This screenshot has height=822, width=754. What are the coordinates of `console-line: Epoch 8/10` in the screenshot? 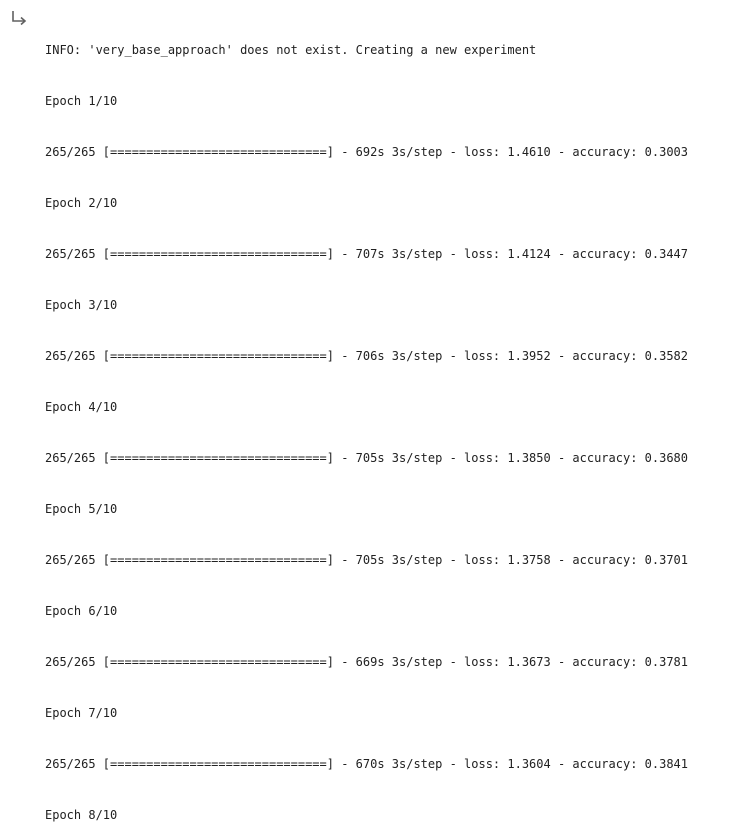 It's located at (81, 815).